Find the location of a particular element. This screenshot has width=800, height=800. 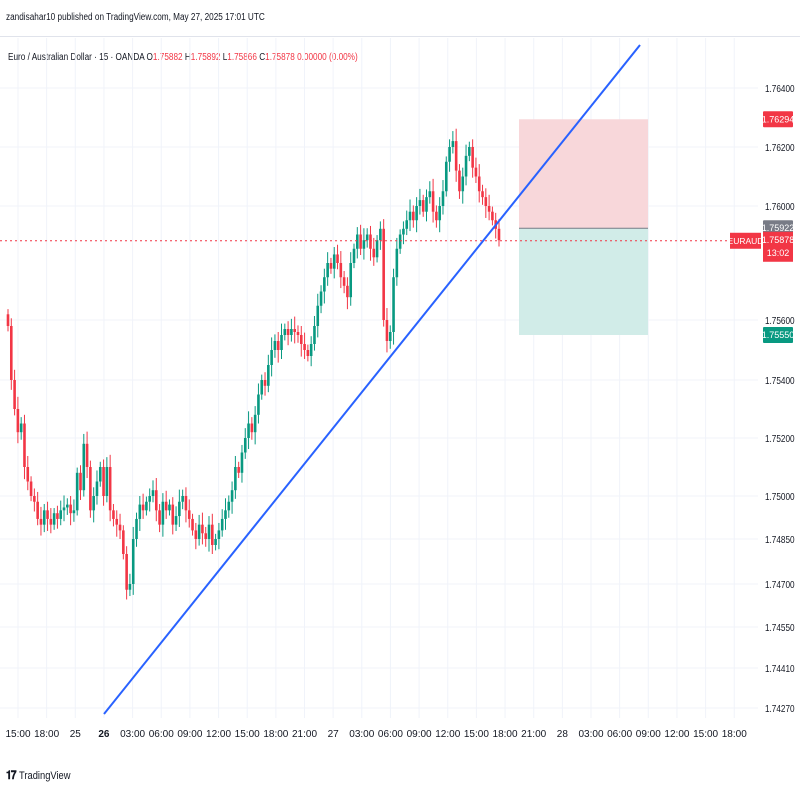

low-label: L is located at coordinates (225, 57).